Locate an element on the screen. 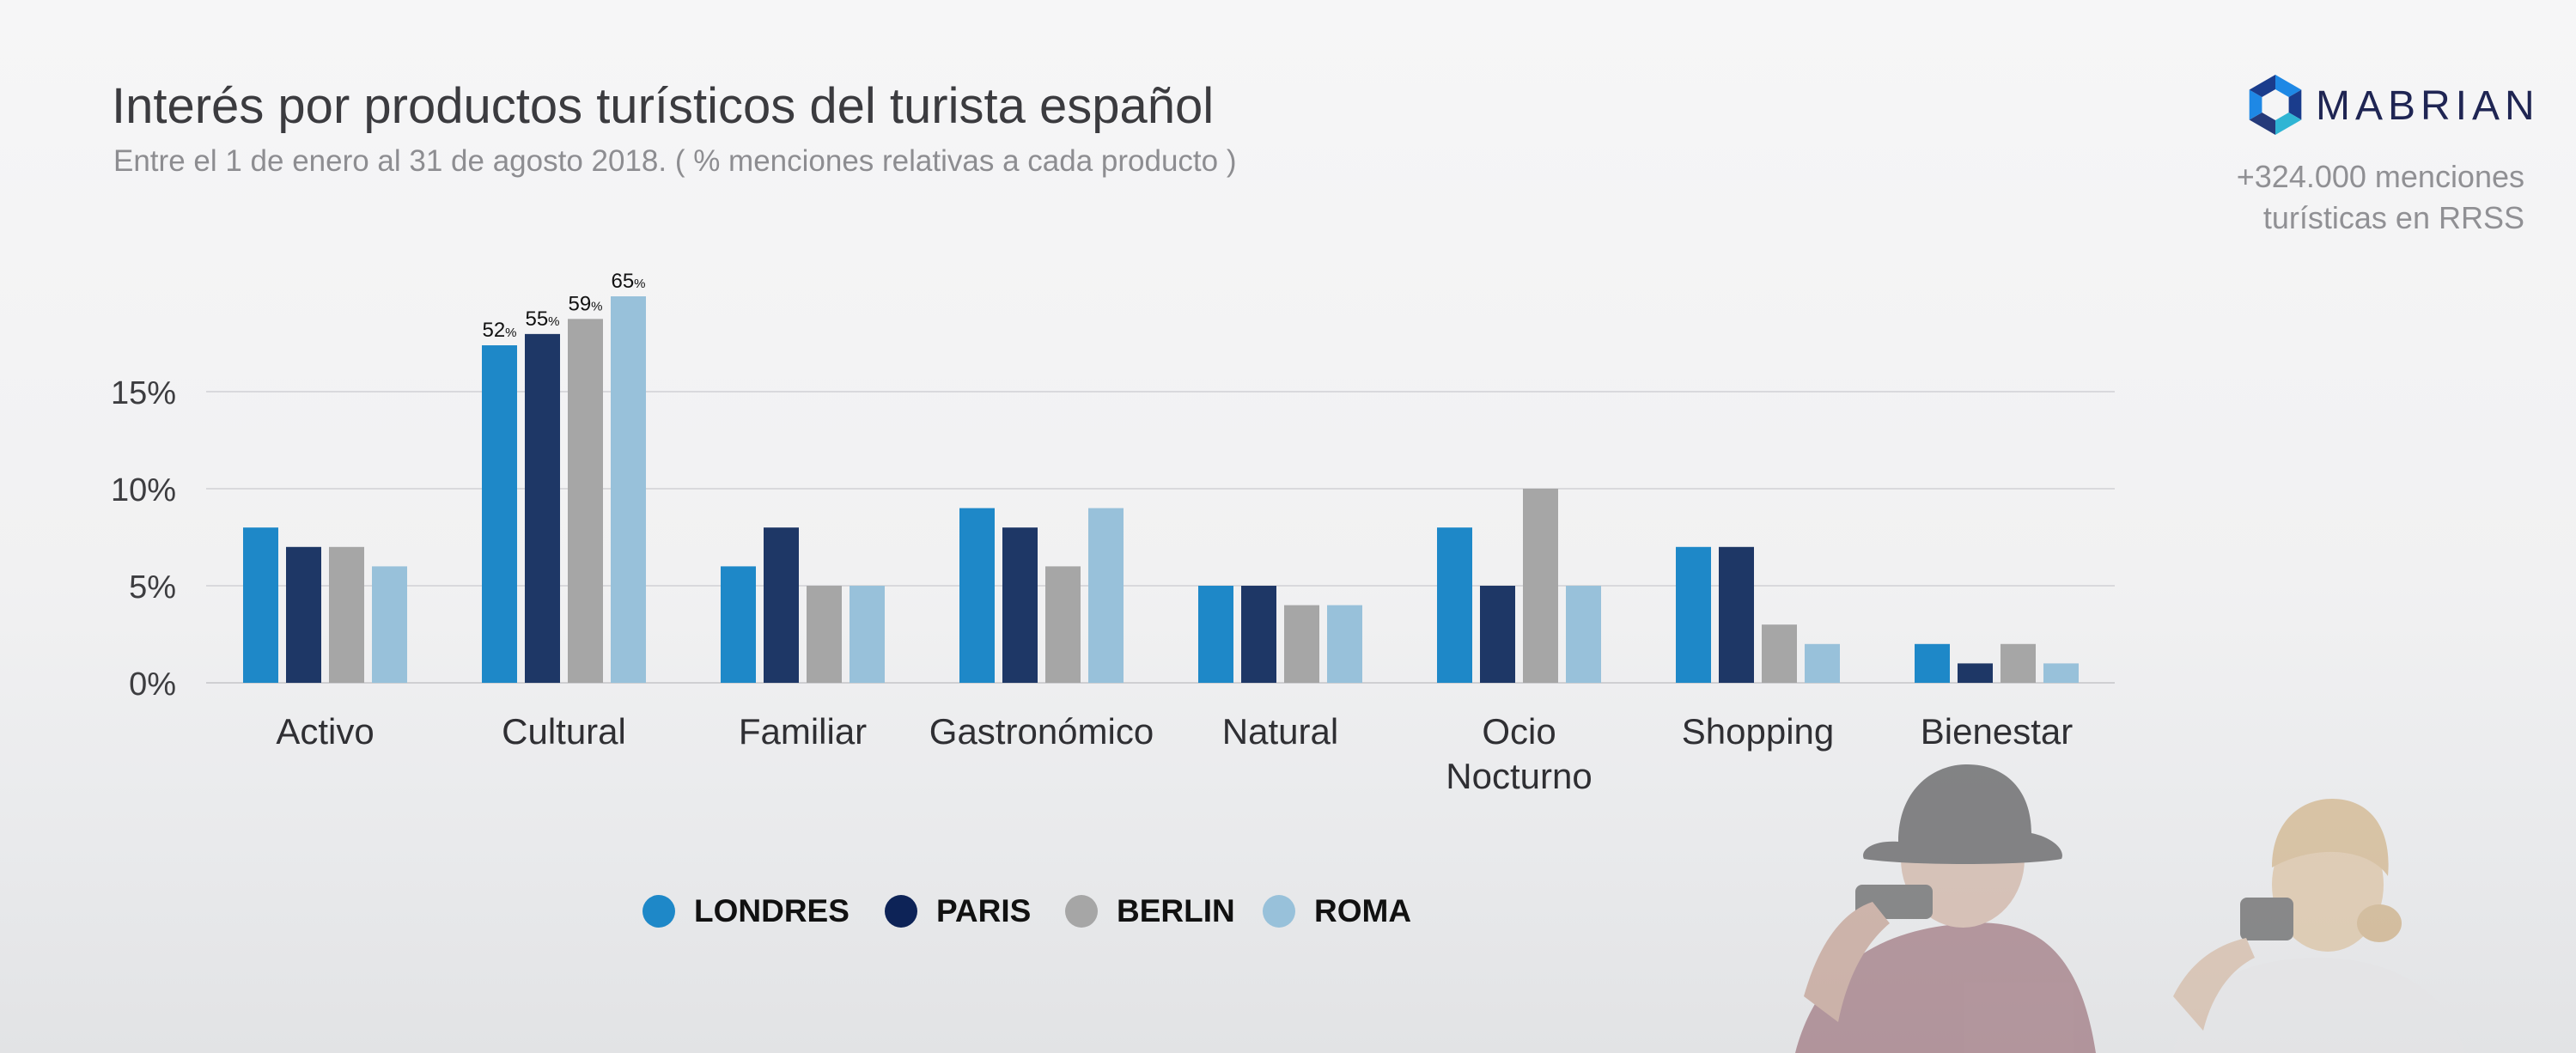 The image size is (2576, 1053). data-label: 65% is located at coordinates (628, 281).